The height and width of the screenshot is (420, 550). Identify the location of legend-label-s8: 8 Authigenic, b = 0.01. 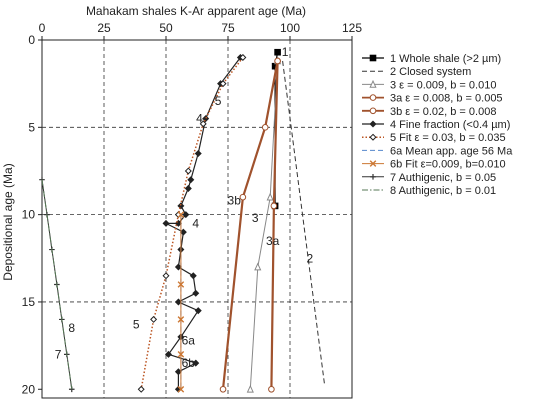
(443, 191).